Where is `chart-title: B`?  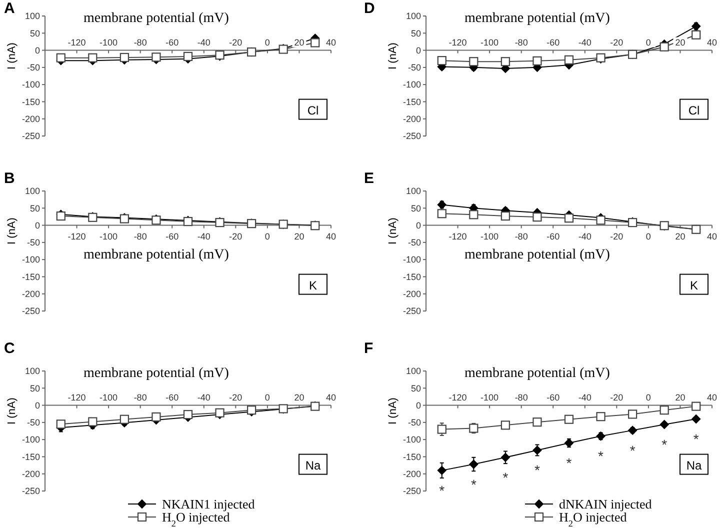 chart-title: B is located at coordinates (9, 178).